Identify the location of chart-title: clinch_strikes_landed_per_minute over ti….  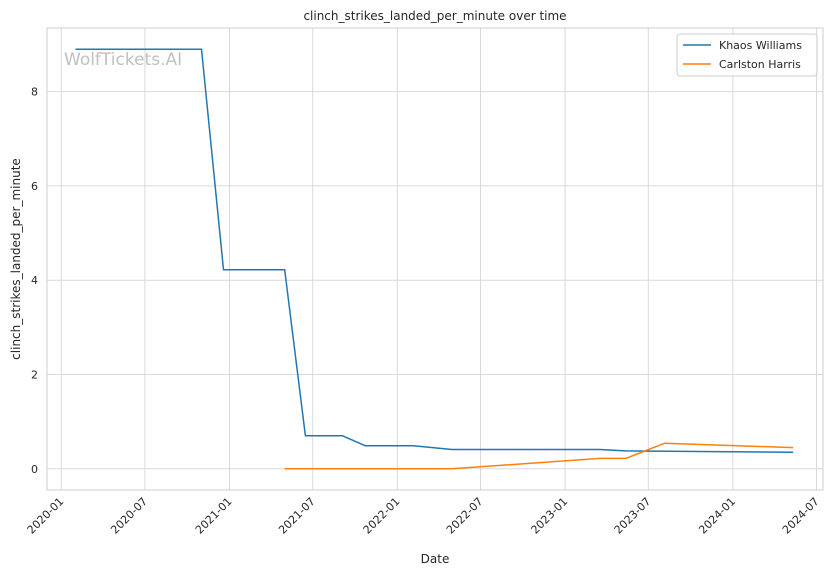
(434, 16).